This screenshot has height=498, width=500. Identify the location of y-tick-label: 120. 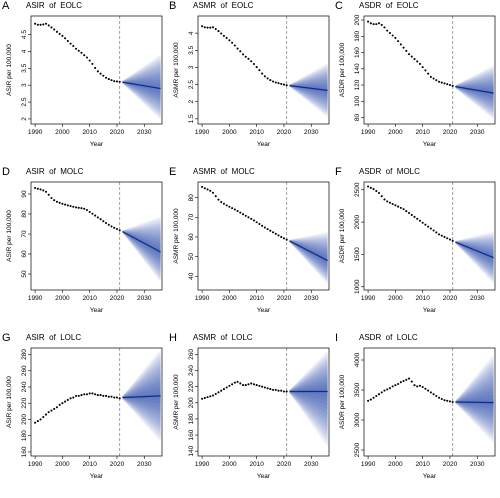
(357, 84).